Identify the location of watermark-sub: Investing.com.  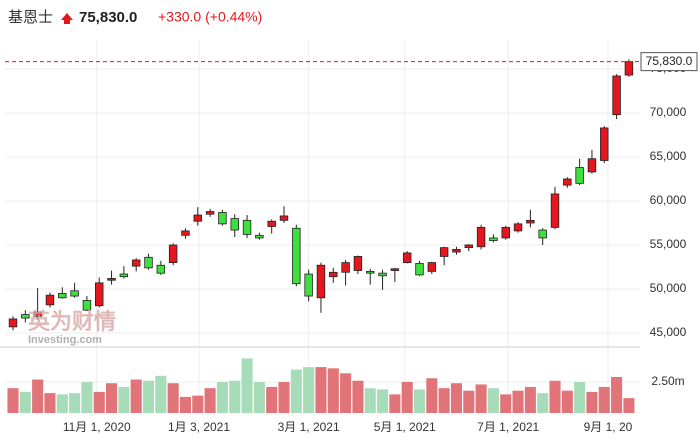
(65, 340).